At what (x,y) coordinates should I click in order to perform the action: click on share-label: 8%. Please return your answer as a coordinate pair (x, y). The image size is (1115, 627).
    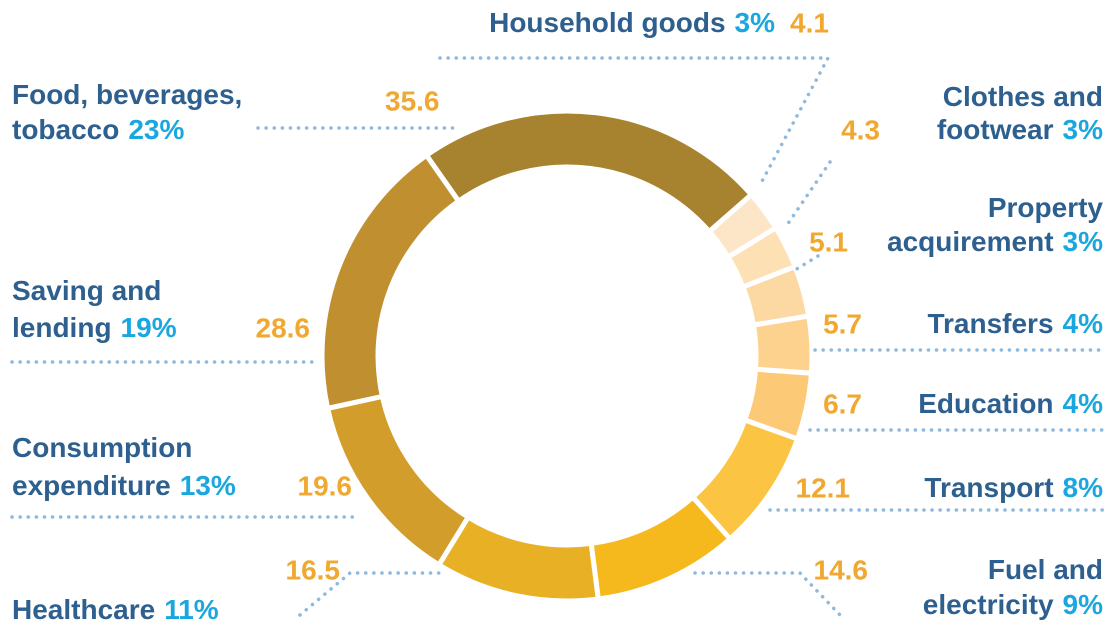
    Looking at the image, I should click on (1083, 487).